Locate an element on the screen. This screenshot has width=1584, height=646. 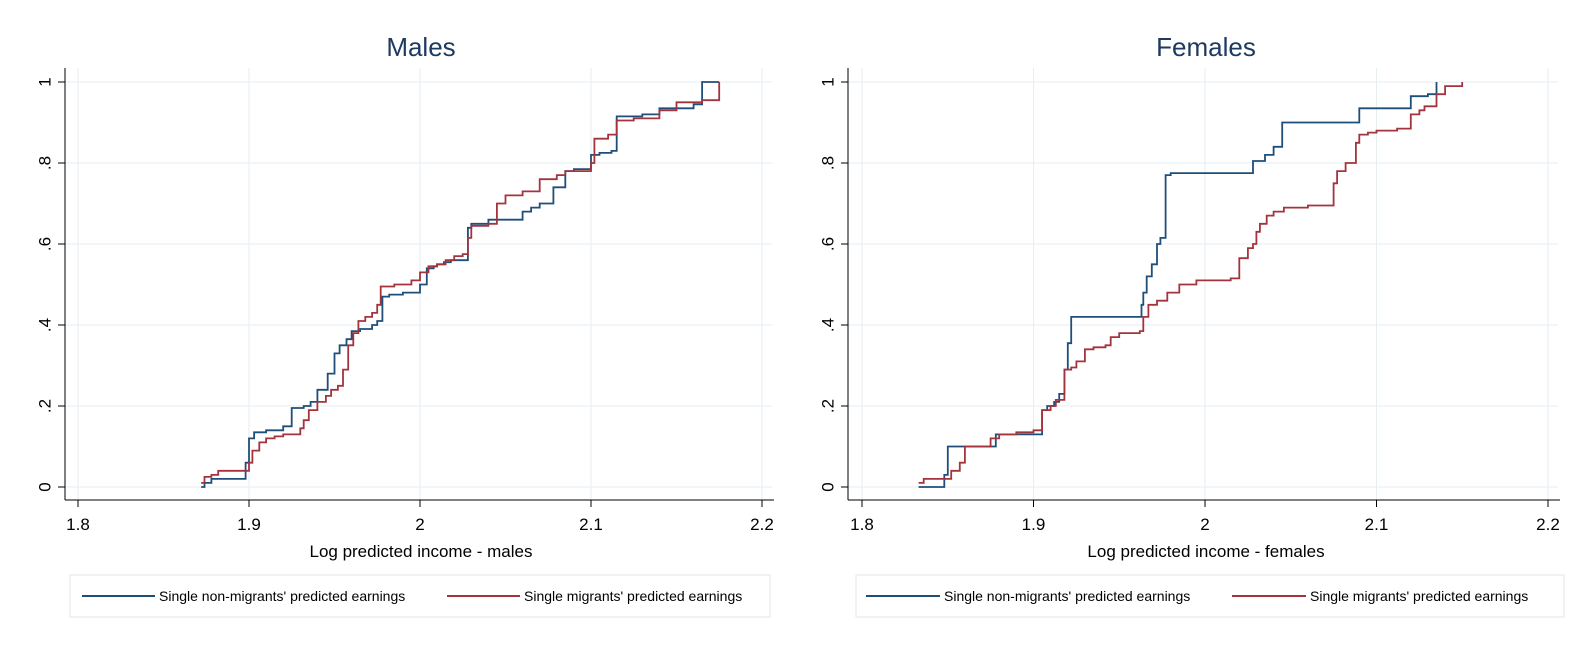
chart-title: Males is located at coordinates (420, 47).